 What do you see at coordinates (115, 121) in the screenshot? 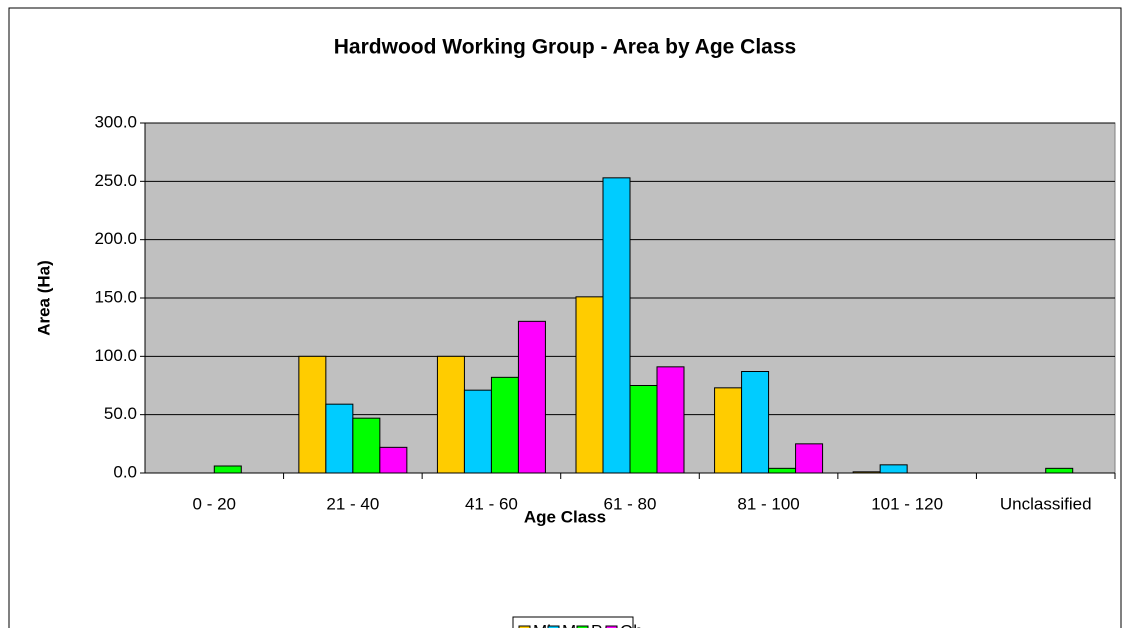
I see `y-tick-label: 300.0` at bounding box center [115, 121].